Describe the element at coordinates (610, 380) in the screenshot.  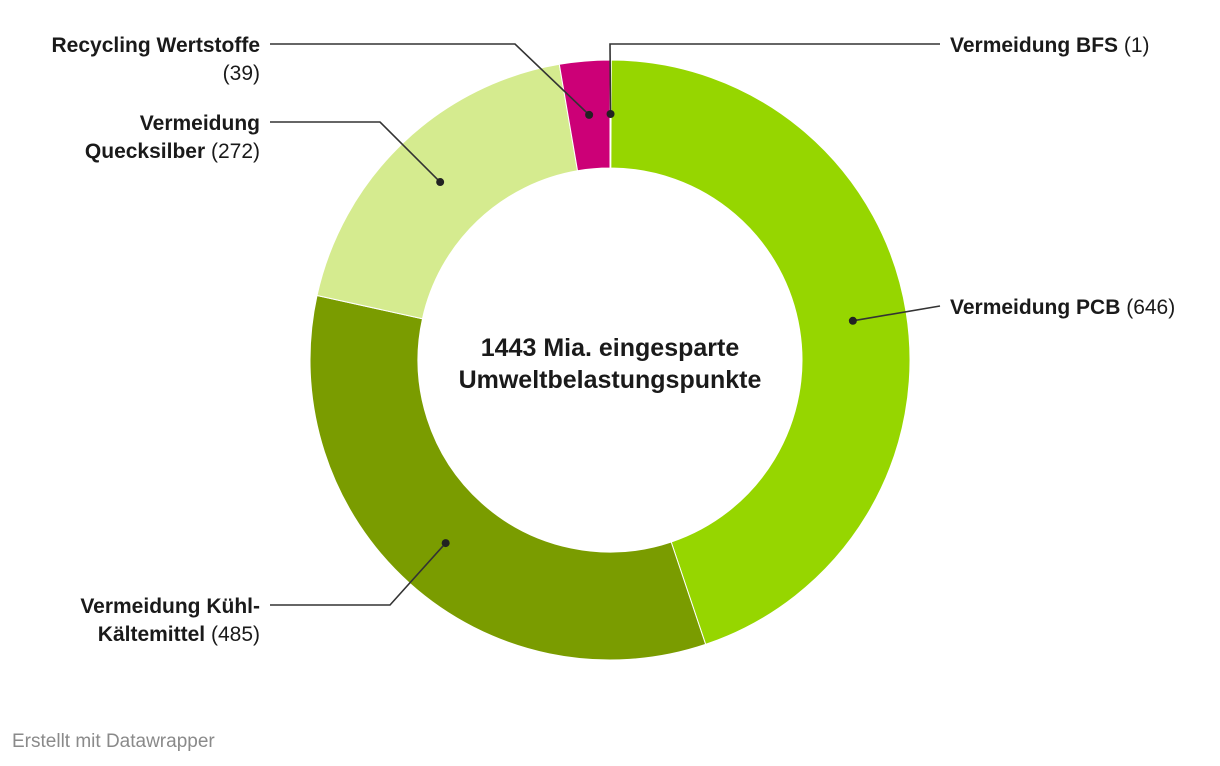
I see `center-text-line: Umweltbelastungspunkte` at that location.